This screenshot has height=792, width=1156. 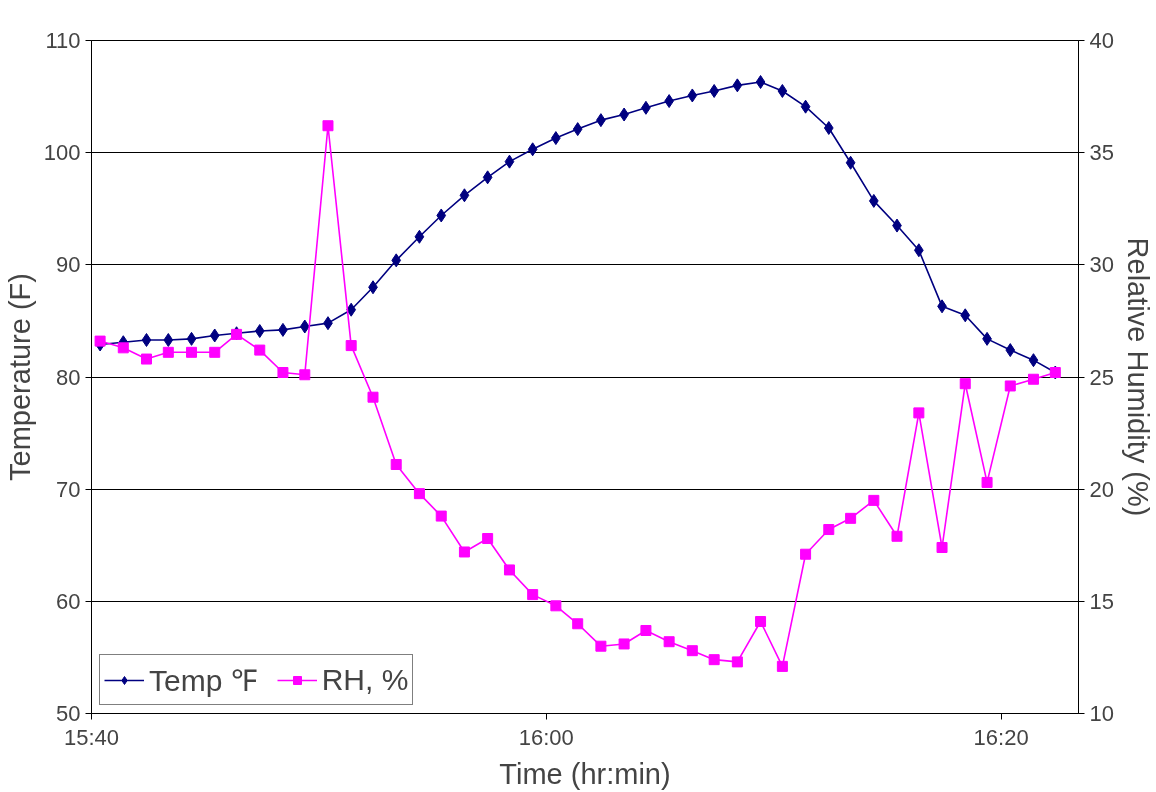 I want to click on y2-tick-label: 15, so click(x=1101, y=601).